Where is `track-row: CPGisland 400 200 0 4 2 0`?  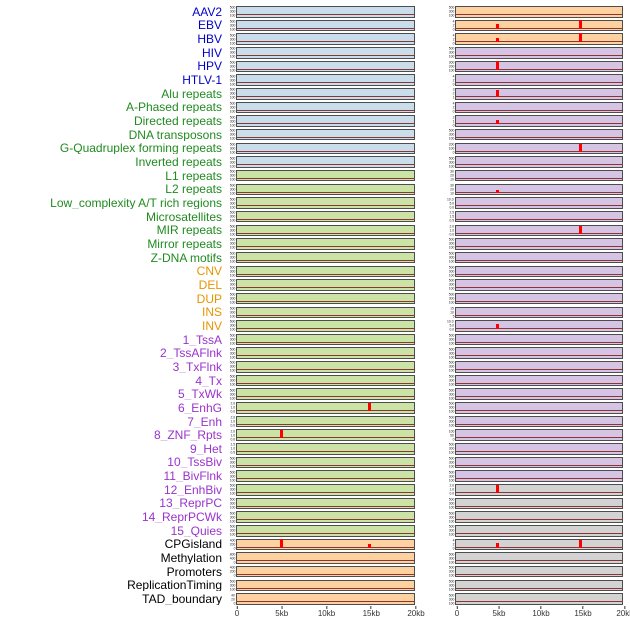
track-row: CPGisland 400 200 0 4 2 0 is located at coordinates (315, 545).